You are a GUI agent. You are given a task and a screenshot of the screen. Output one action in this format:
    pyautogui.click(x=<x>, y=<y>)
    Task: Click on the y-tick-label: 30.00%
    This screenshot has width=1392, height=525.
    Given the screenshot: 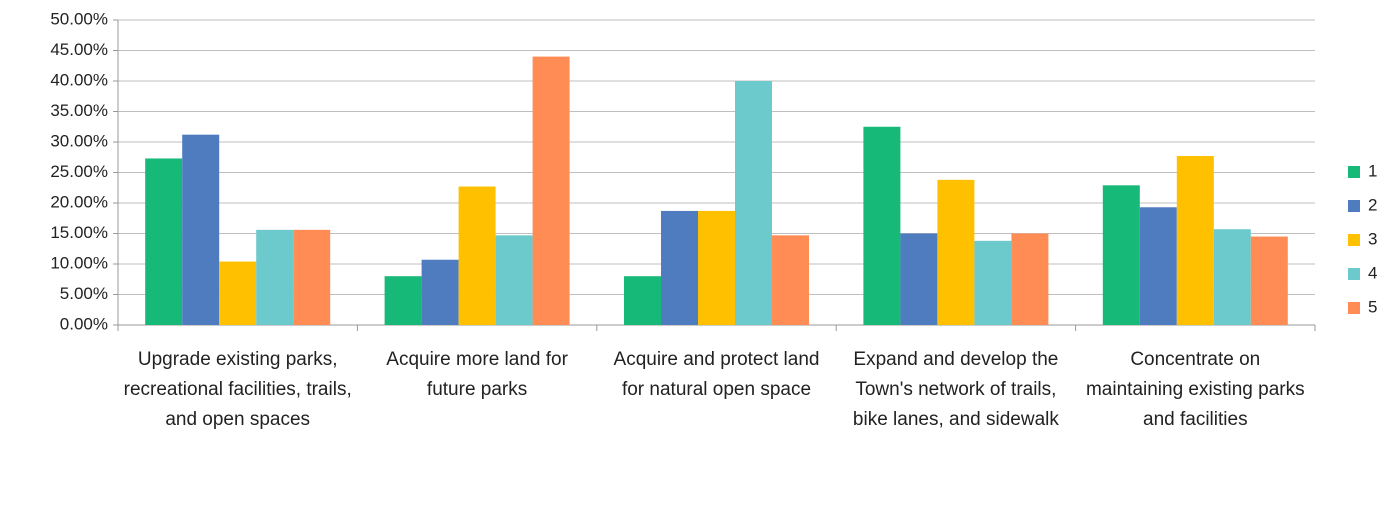 What is the action you would take?
    pyautogui.click(x=79, y=140)
    